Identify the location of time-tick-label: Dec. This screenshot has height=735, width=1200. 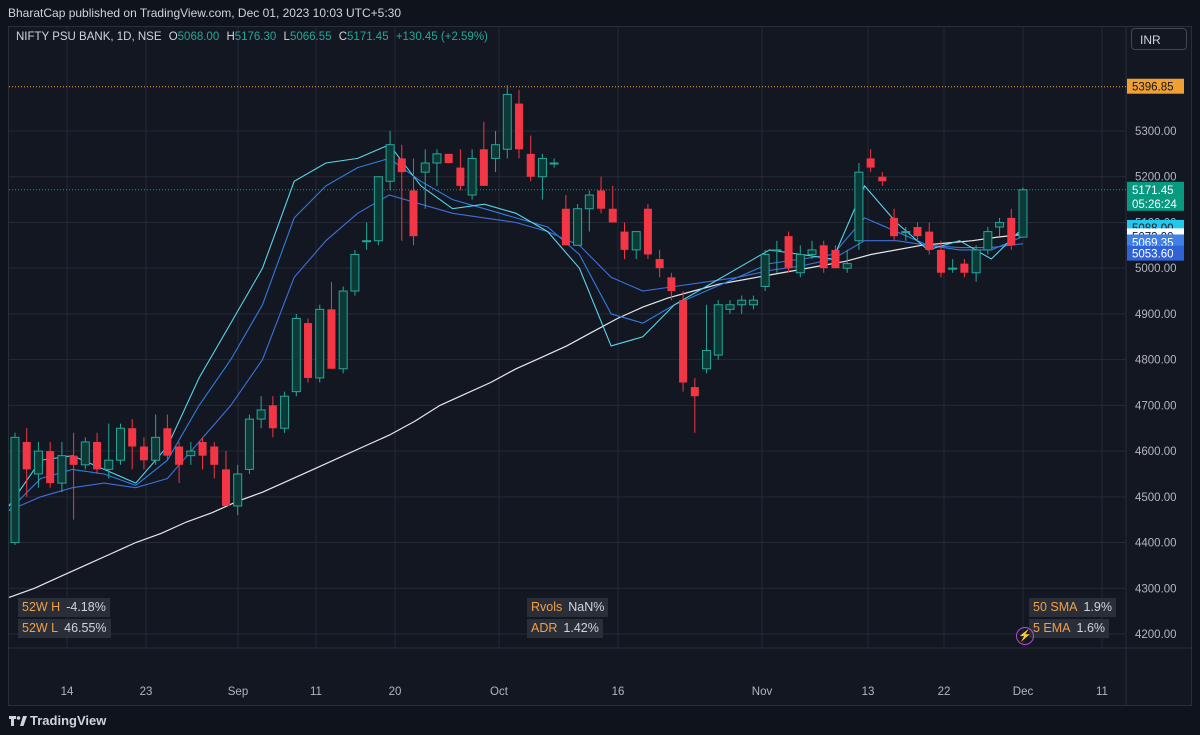
(1023, 692).